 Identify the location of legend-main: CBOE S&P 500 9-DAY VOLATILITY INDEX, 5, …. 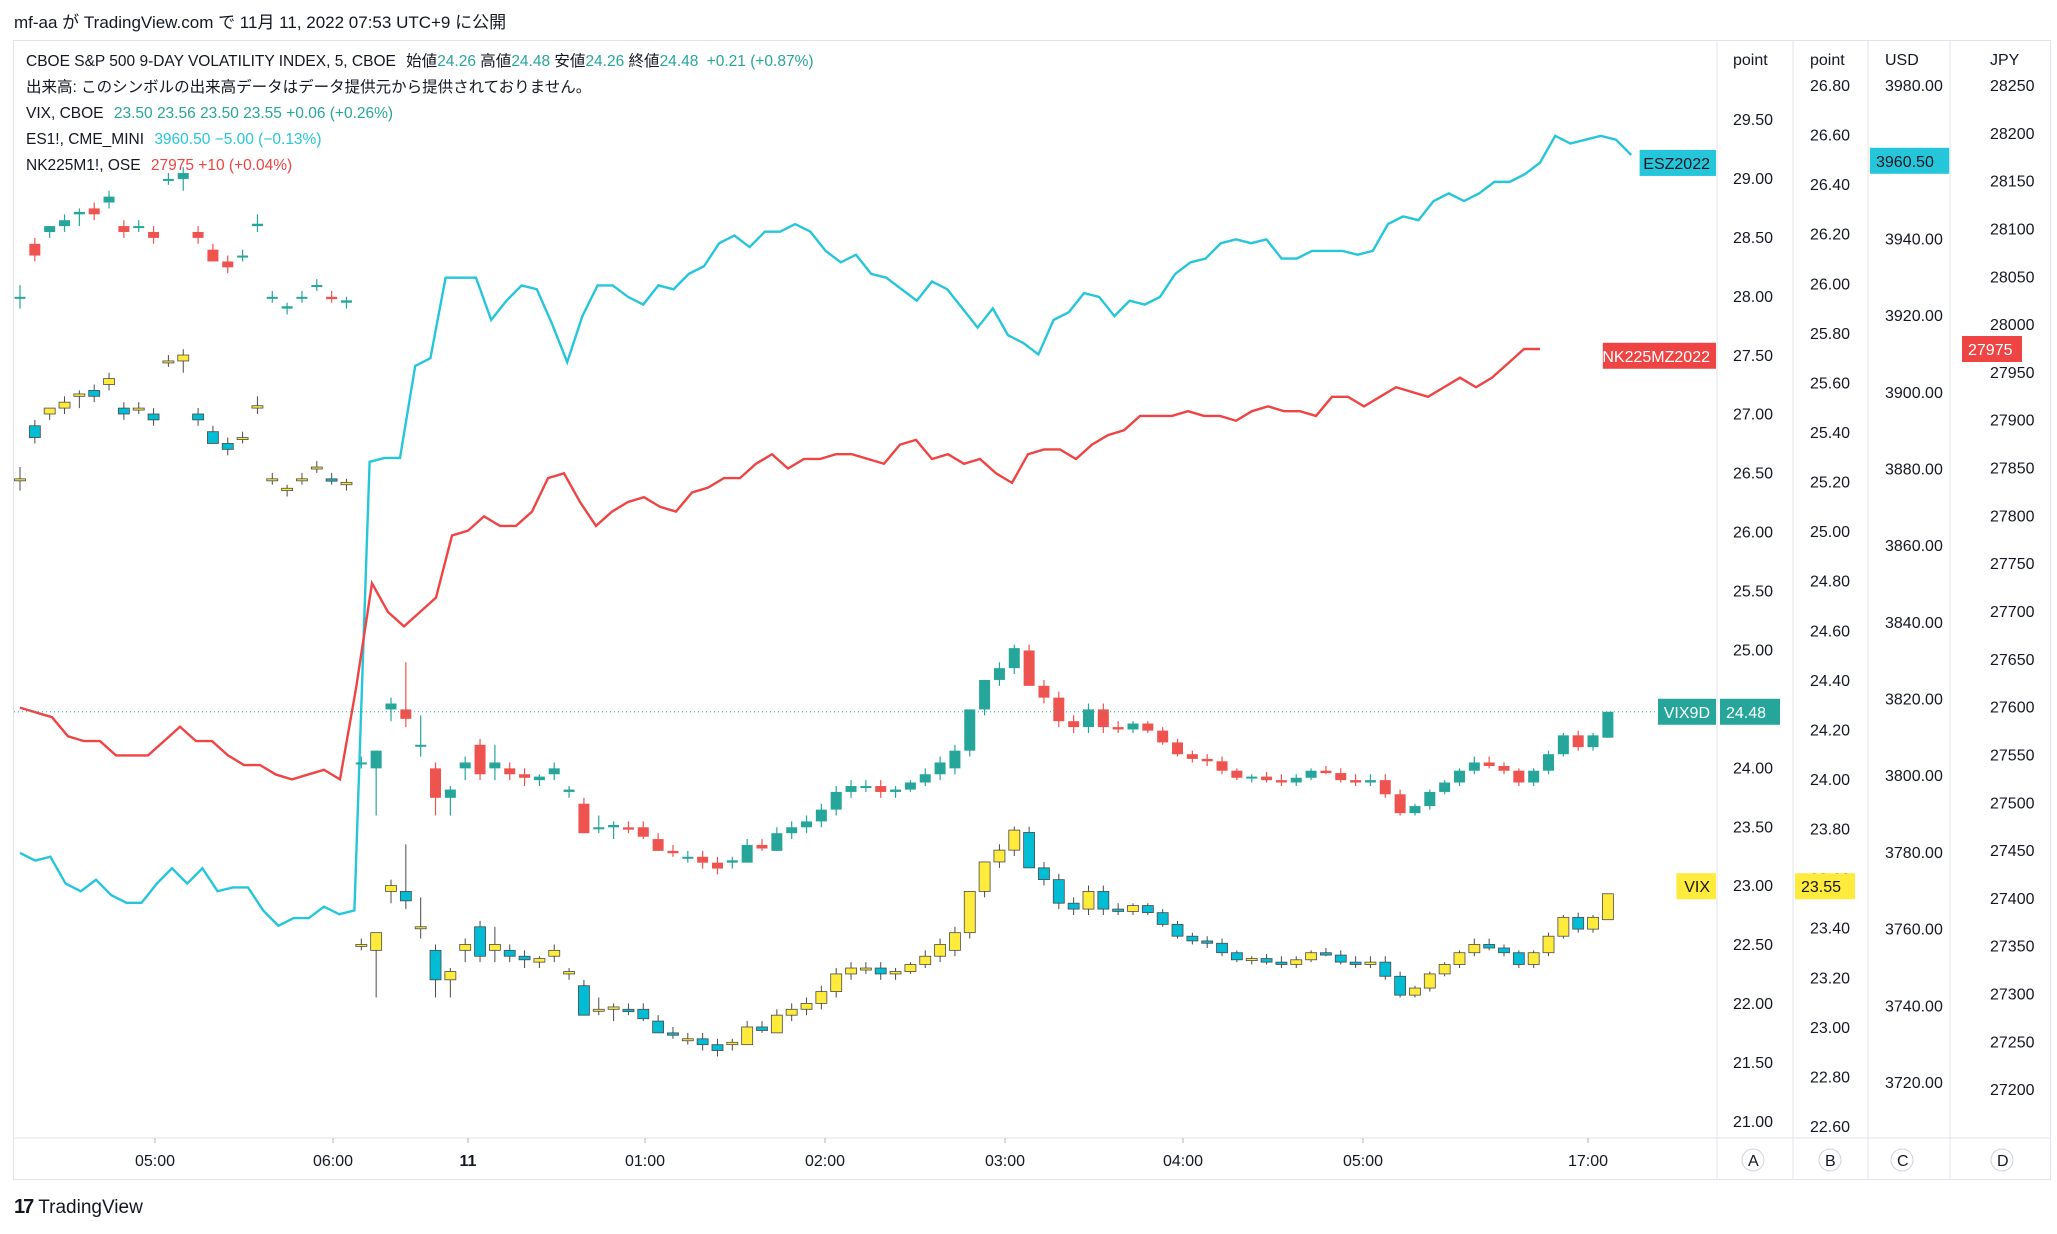
(420, 62).